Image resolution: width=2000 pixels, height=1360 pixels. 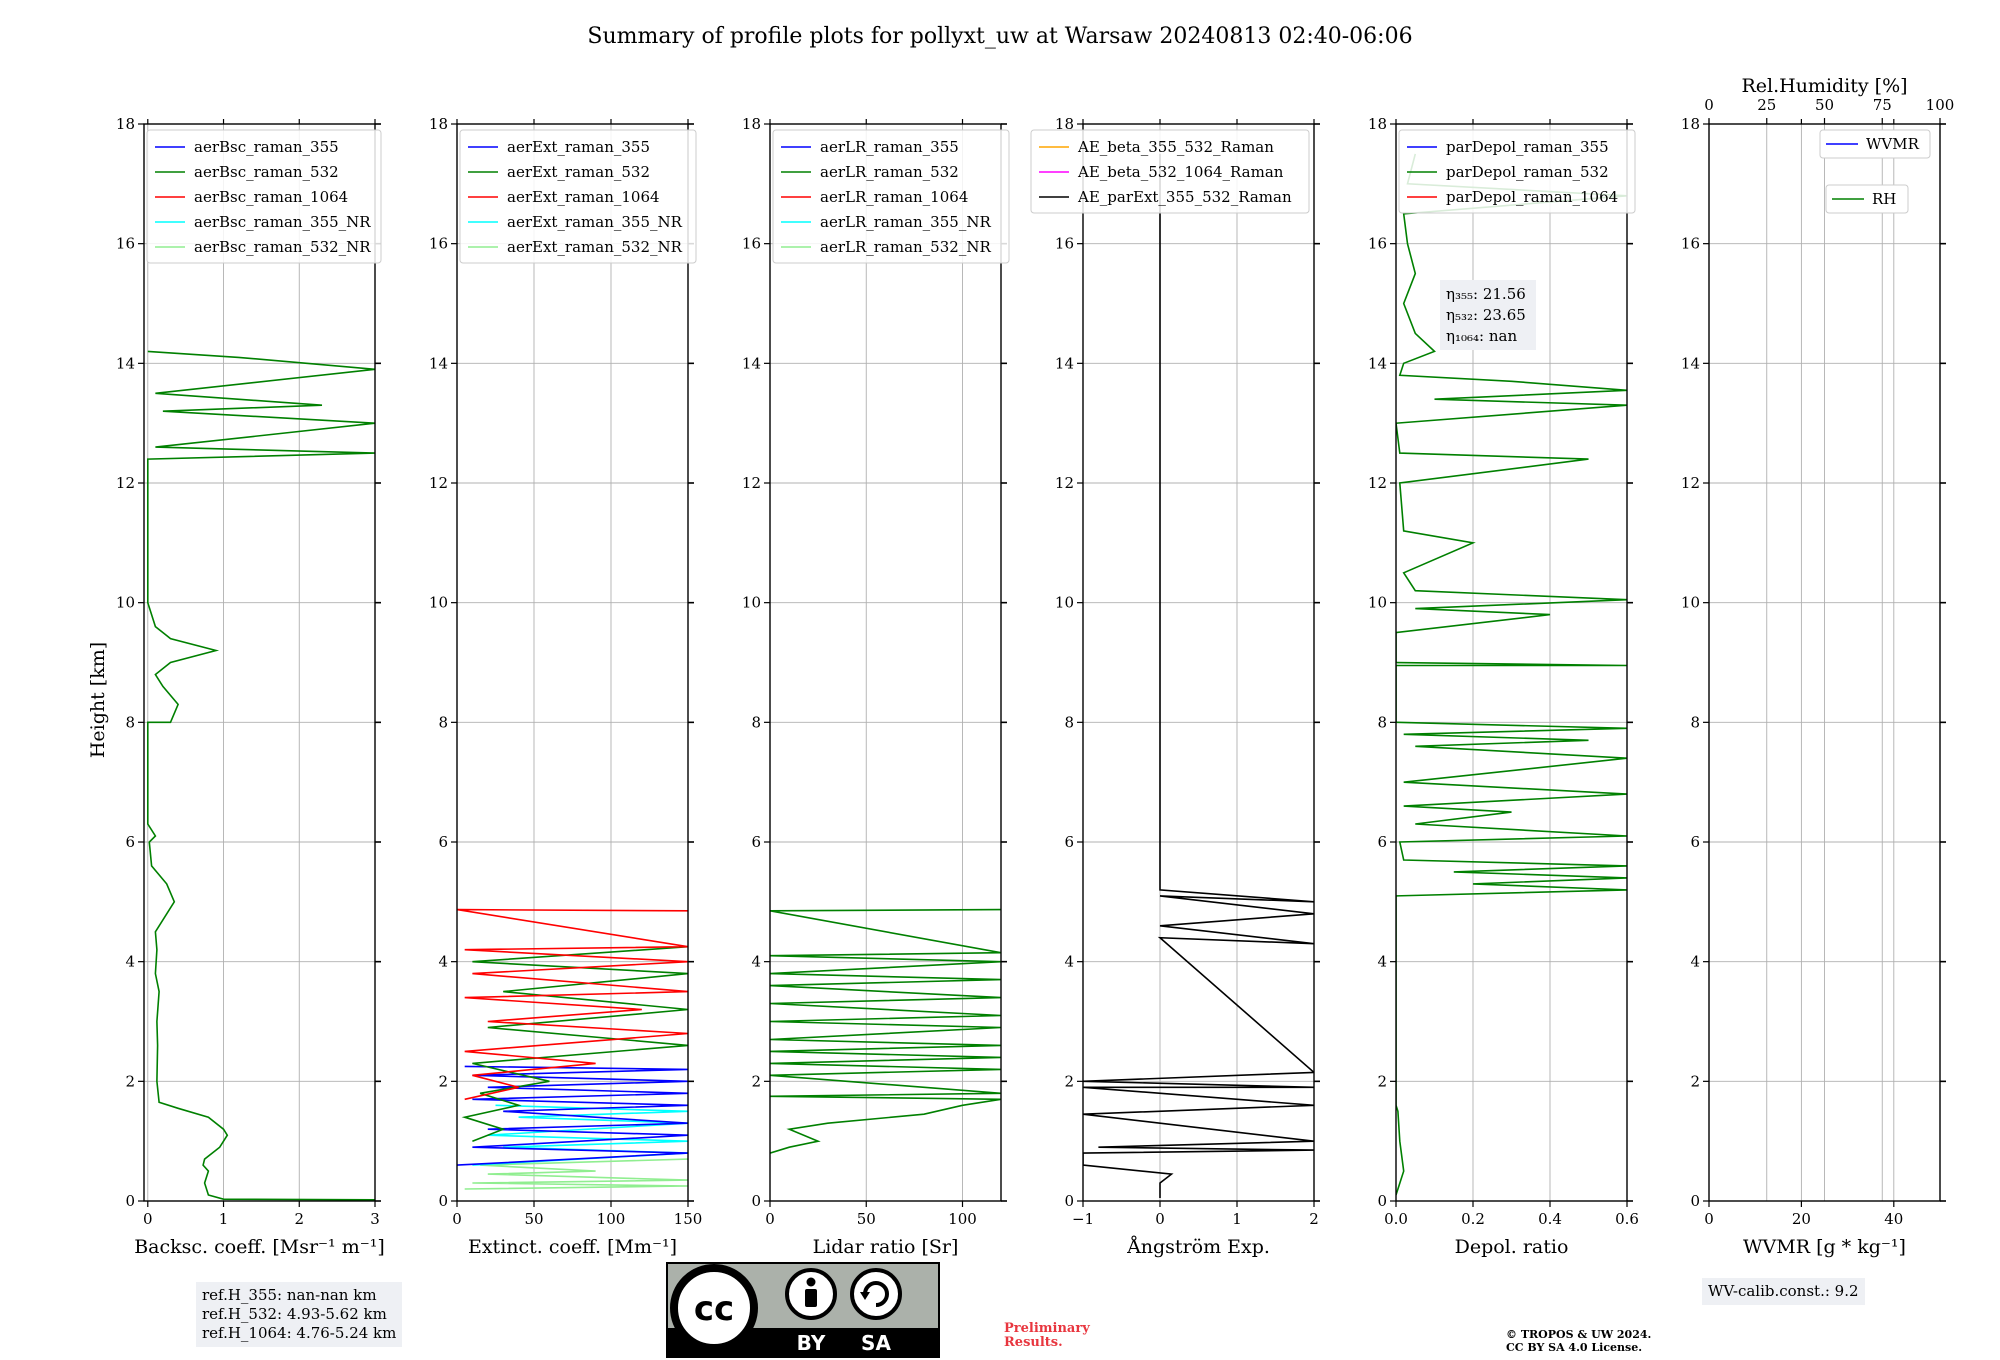 I want to click on x-tick-label: 1, so click(x=1237, y=1219).